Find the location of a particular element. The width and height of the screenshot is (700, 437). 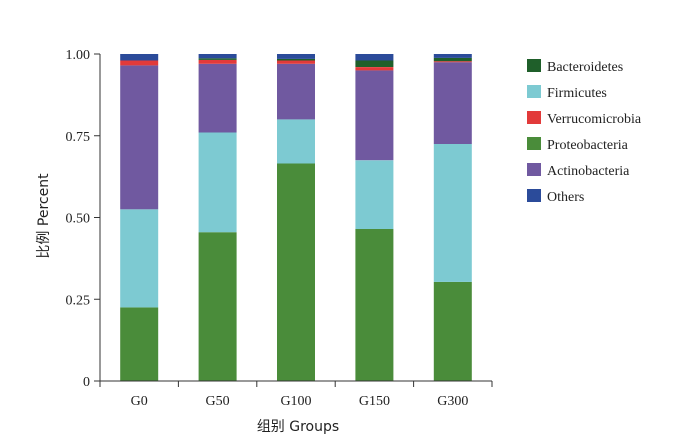

legend-swatch-actinobacteria is located at coordinates (534, 169).